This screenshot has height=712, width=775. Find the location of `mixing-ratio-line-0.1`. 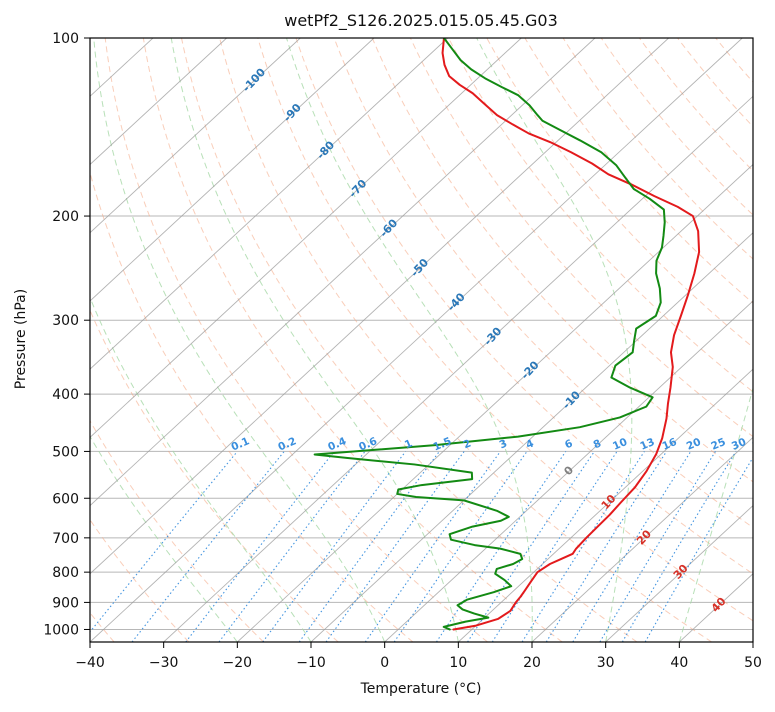

mixing-ratio-line-0.1 is located at coordinates (164, 542).